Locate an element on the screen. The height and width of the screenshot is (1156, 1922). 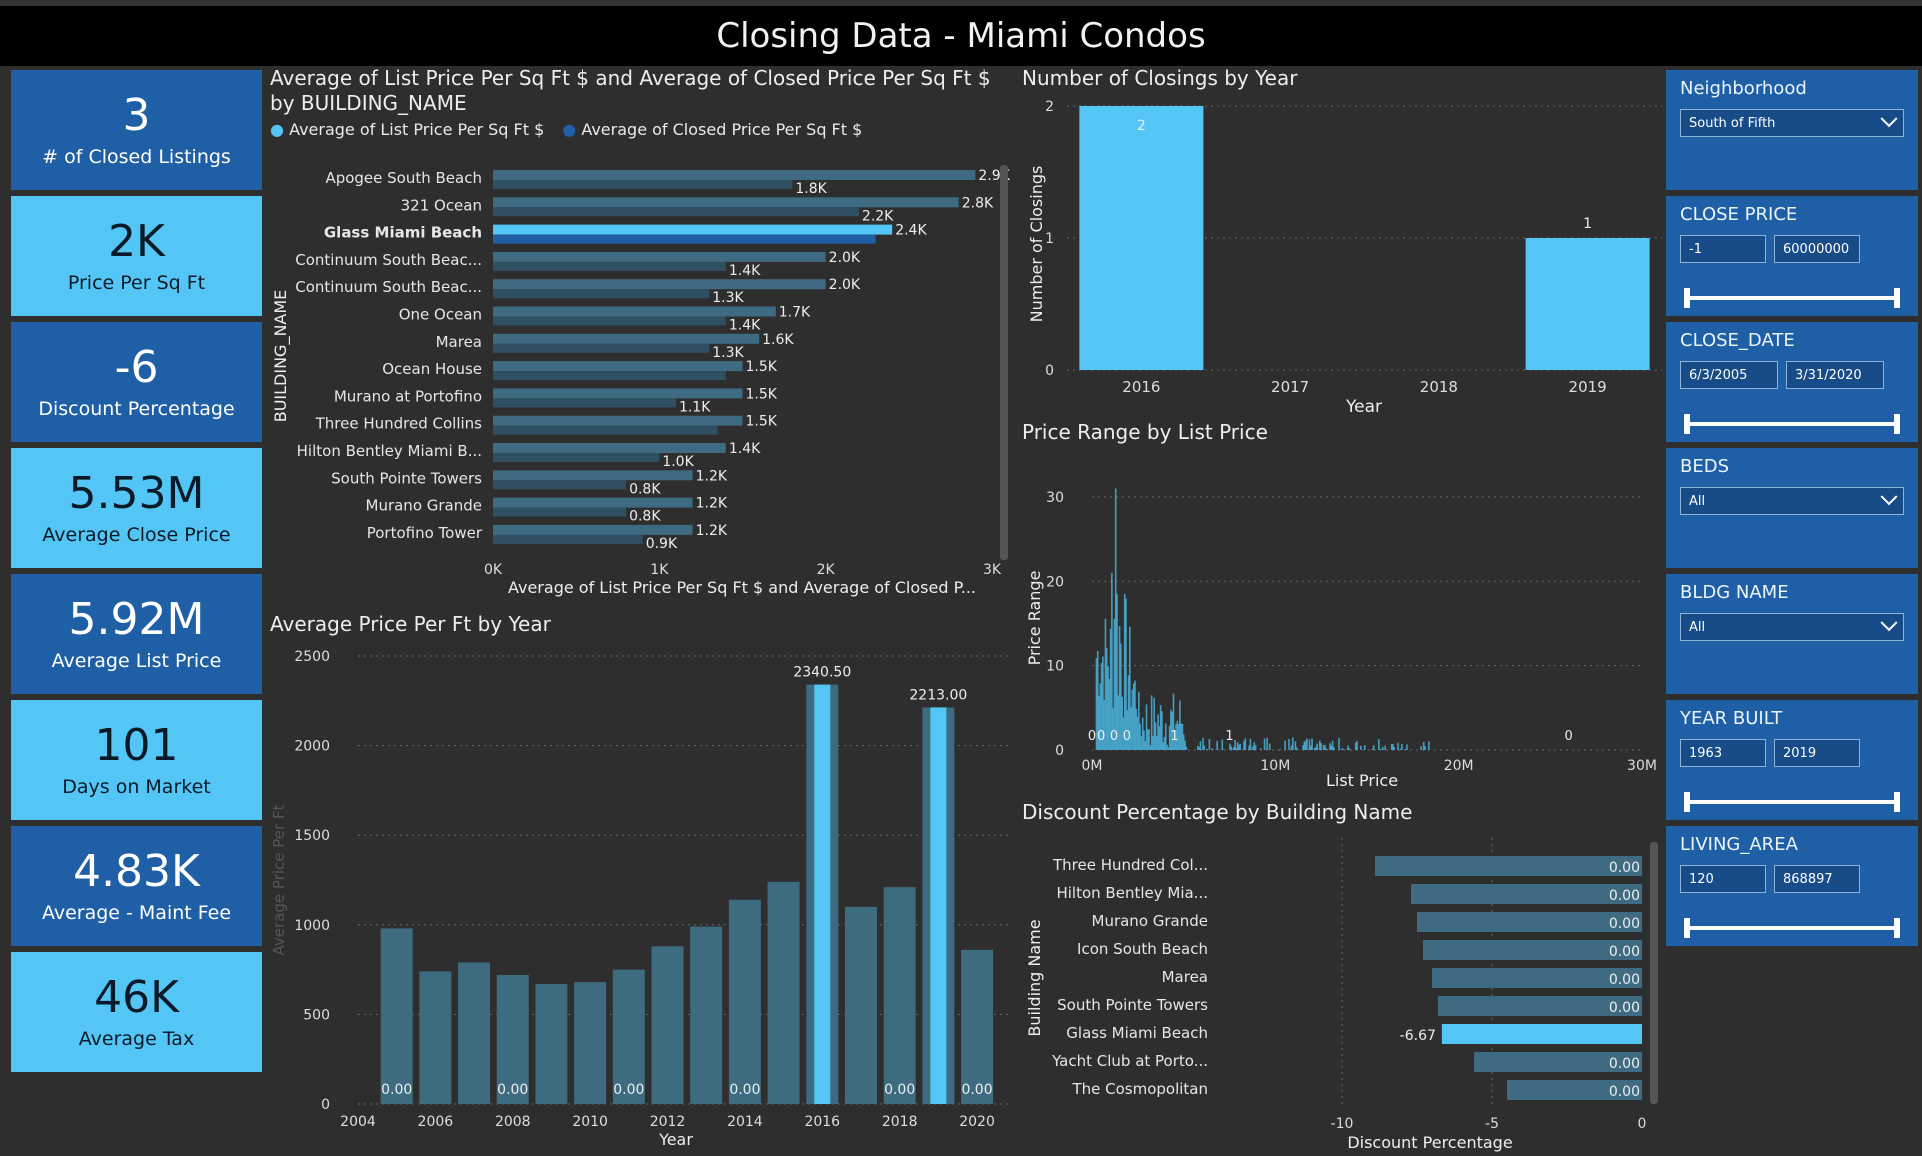
bar-chart-scrollbar is located at coordinates (1004, 362).